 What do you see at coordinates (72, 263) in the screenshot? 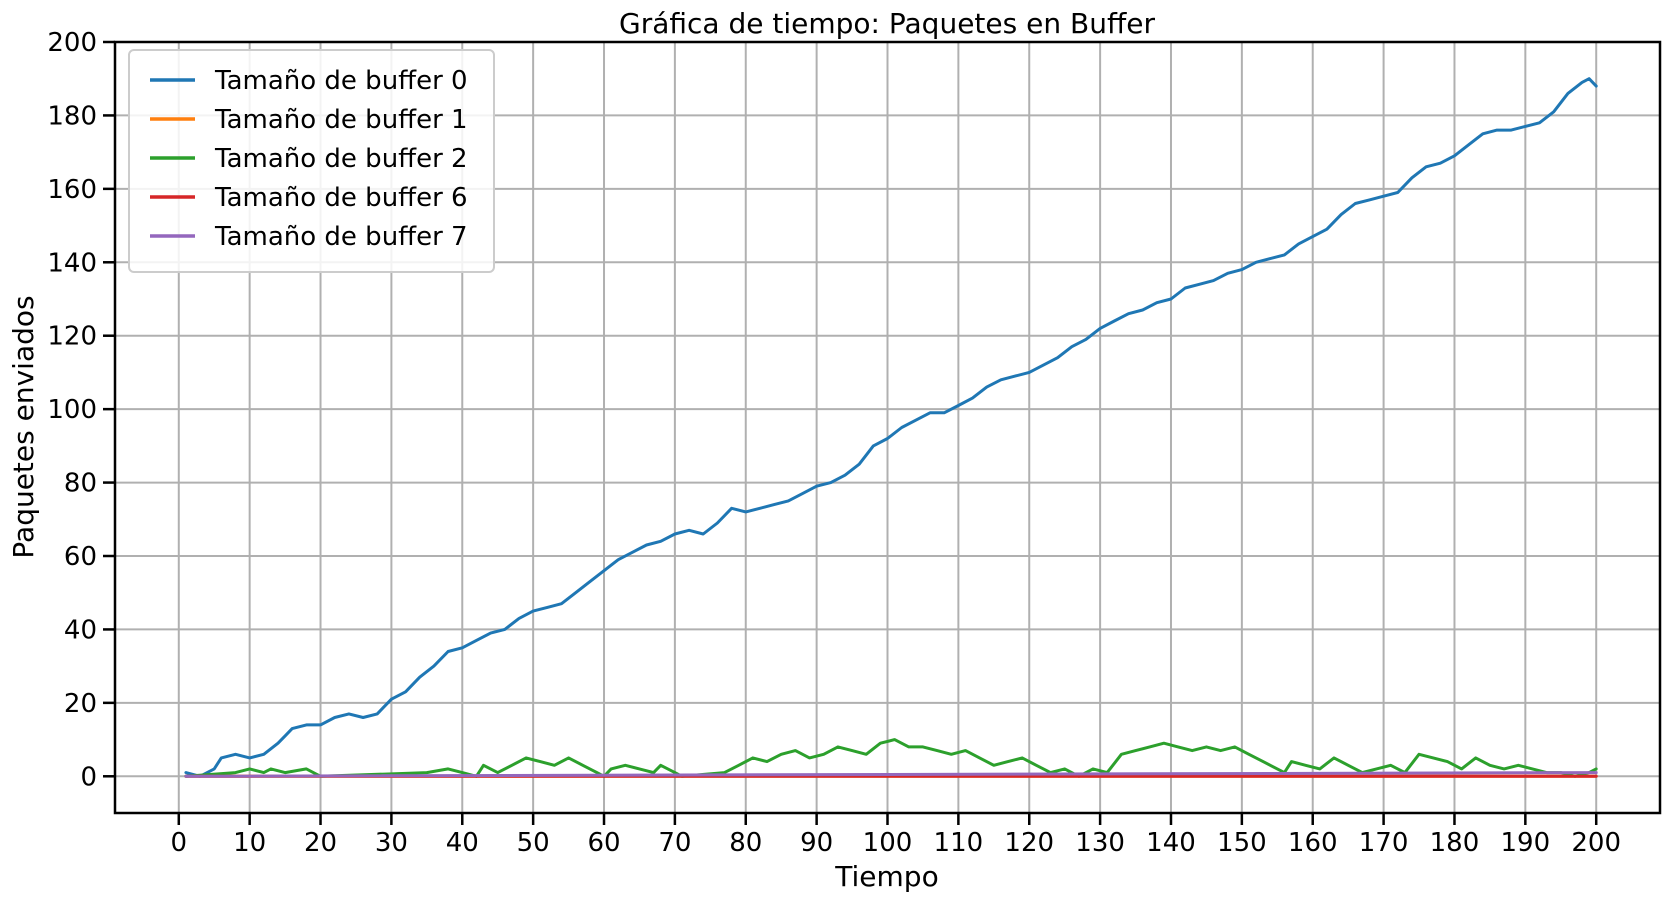
I see `y-tick-label: 140` at bounding box center [72, 263].